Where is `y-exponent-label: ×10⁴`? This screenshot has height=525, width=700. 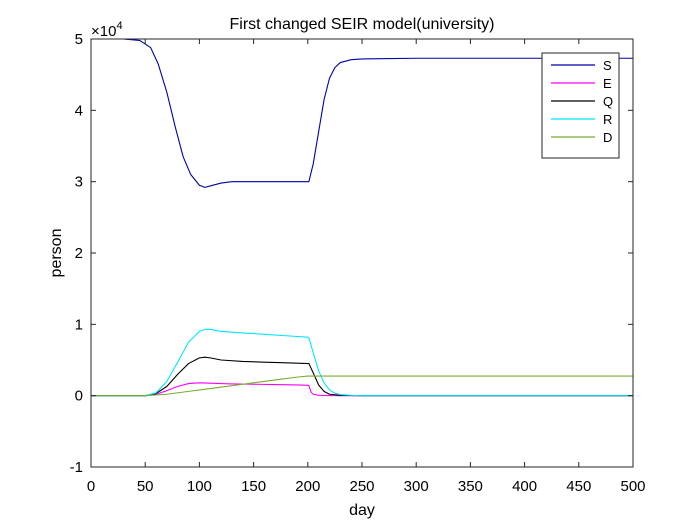
y-exponent-label: ×10⁴ is located at coordinates (107, 30).